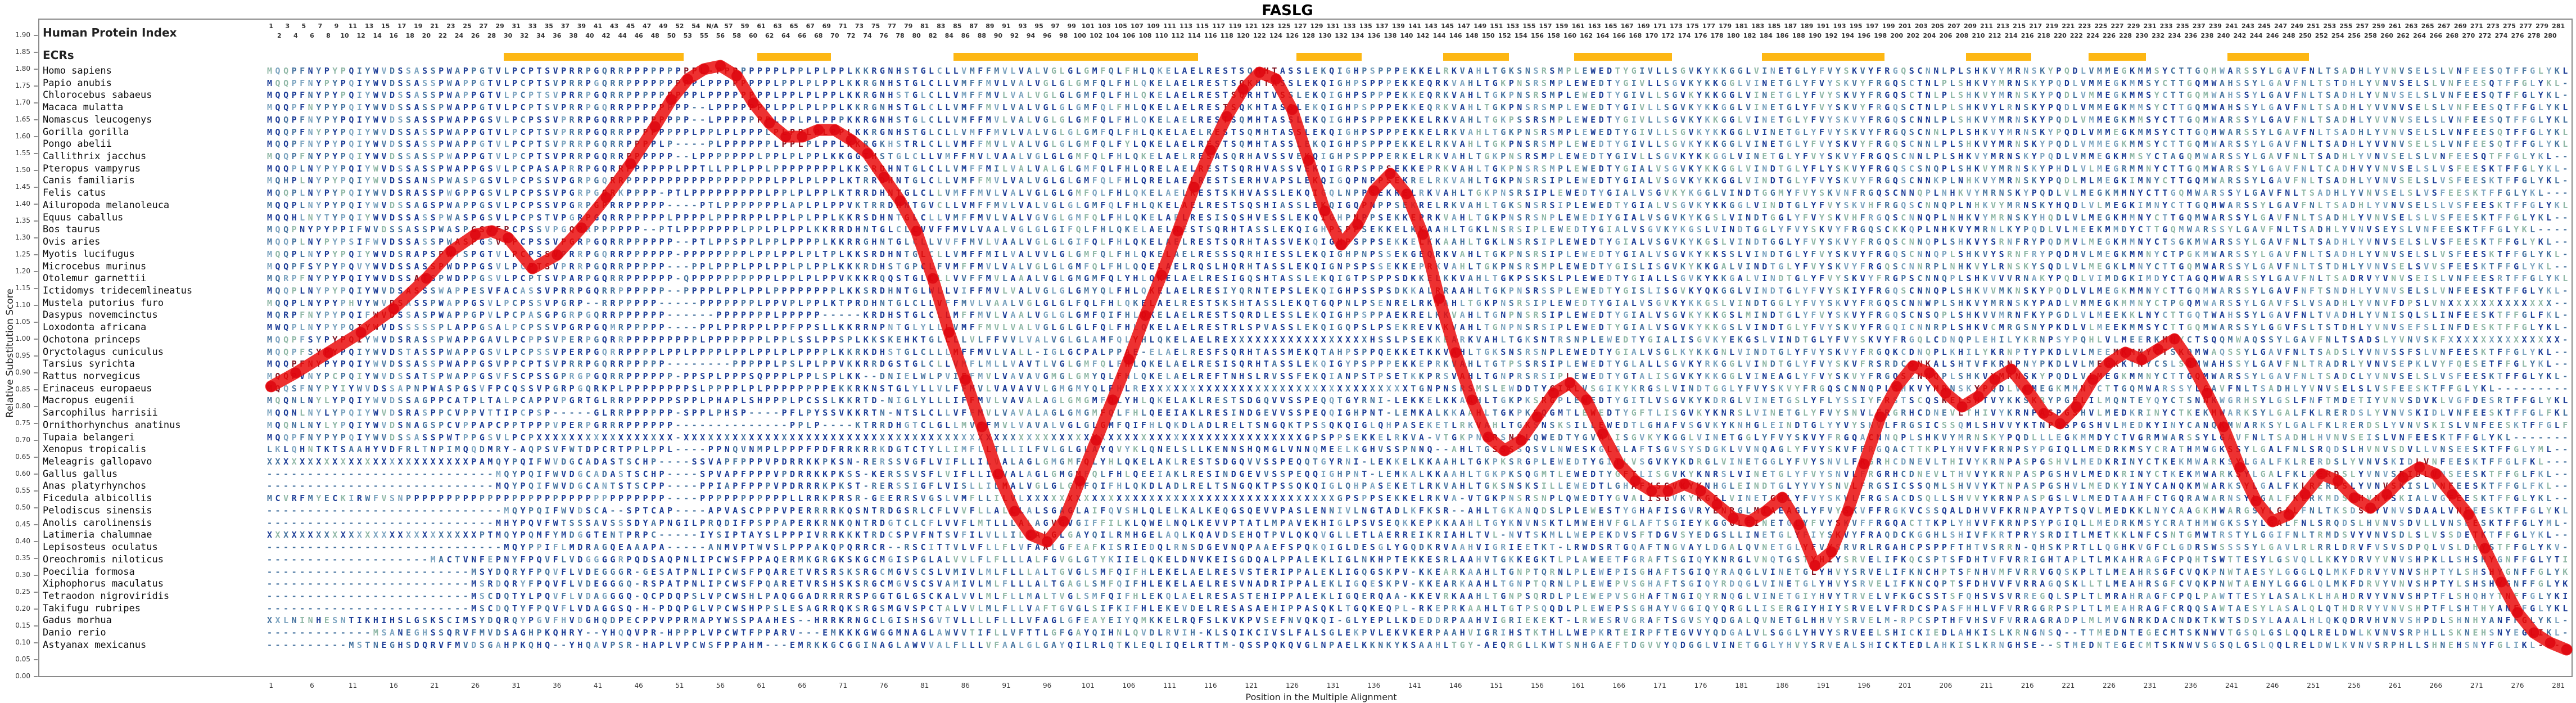 This screenshot has width=2576, height=703. I want to click on protein-index-number: 92, so click(1014, 35).